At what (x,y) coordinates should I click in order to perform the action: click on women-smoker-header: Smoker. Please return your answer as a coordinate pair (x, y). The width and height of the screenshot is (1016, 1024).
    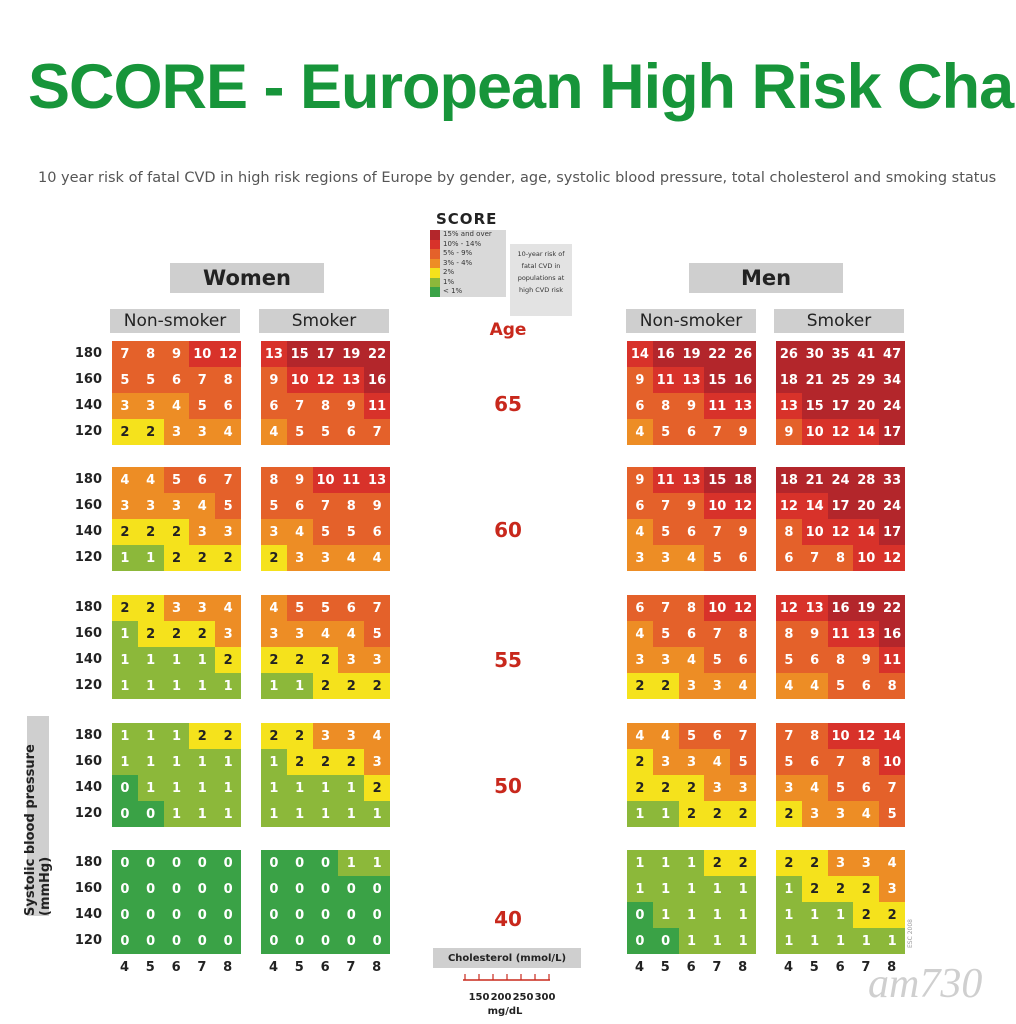
    Looking at the image, I should click on (324, 321).